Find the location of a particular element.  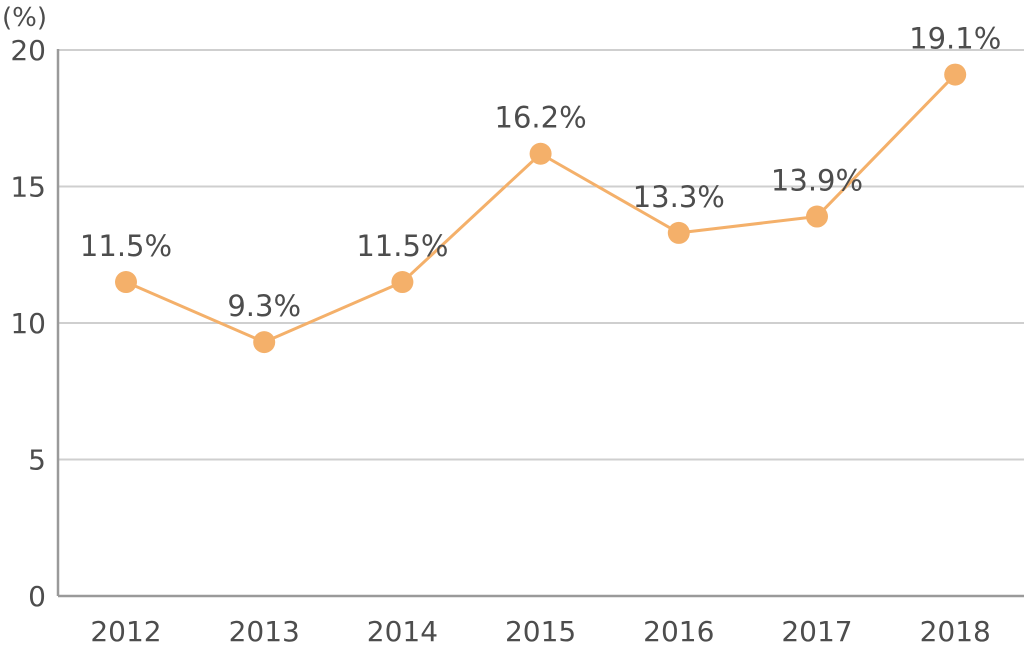

y-tick-label: 5 is located at coordinates (37, 460).